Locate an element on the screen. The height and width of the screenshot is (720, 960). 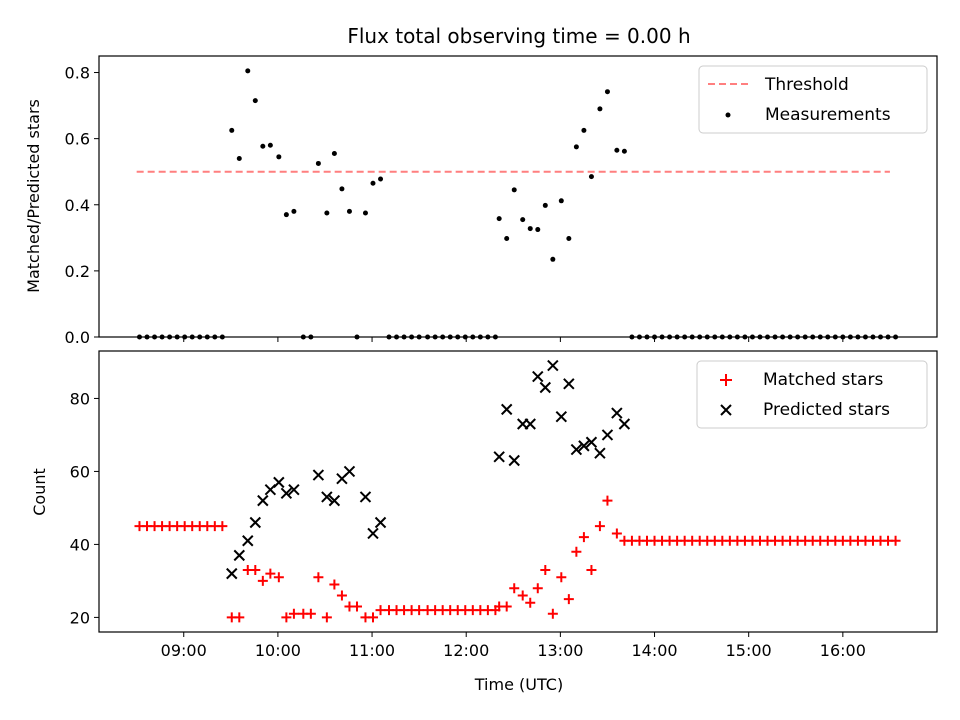
legend-matched-label: Matched stars is located at coordinates (823, 380).